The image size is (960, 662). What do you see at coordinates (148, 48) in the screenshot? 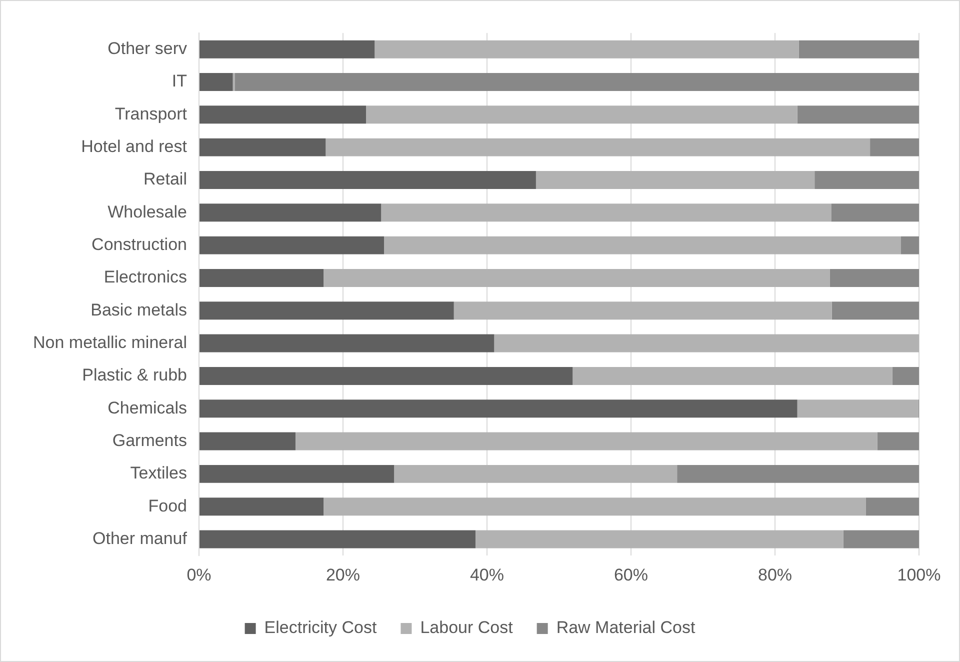
I see `y-tick-label: Other serv` at bounding box center [148, 48].